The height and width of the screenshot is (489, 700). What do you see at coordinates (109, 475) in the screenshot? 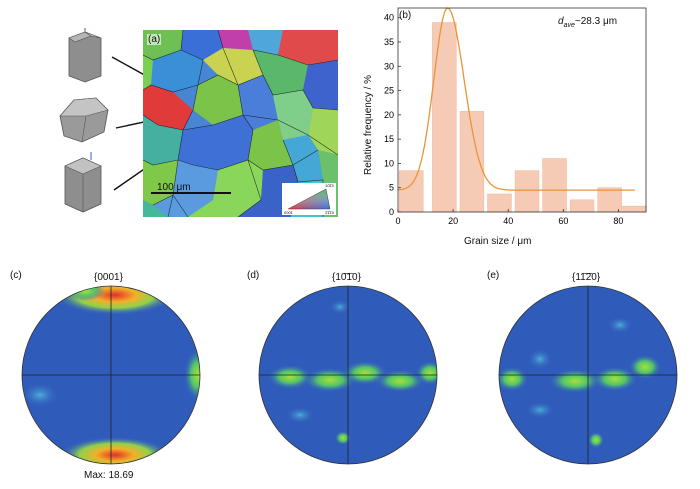
I see `pole-figure-c-max: Max: 18.69` at bounding box center [109, 475].